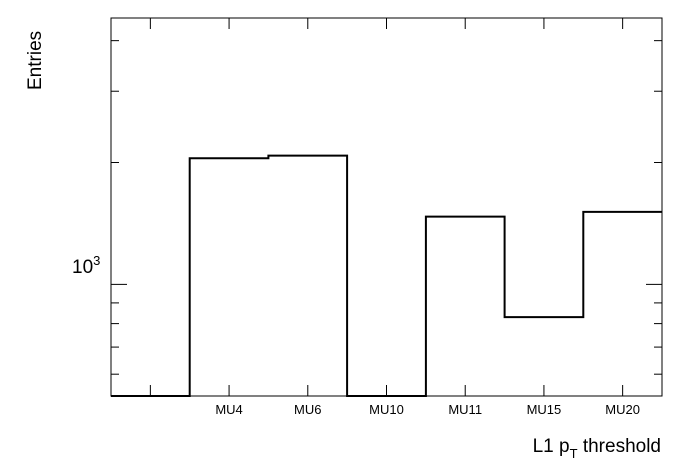  Describe the element at coordinates (86, 265) in the screenshot. I see `y-tick-label-1000: 103` at that location.